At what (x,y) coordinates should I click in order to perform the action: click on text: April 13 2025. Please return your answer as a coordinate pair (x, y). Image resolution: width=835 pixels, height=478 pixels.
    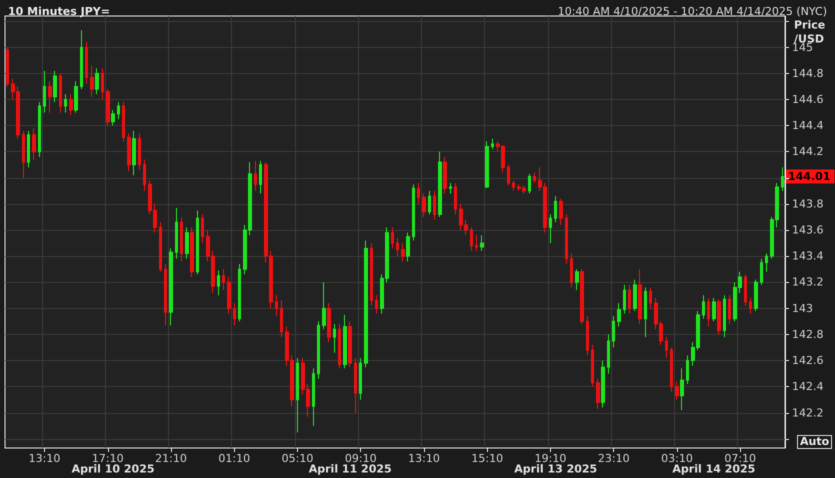
    Looking at the image, I should click on (556, 469).